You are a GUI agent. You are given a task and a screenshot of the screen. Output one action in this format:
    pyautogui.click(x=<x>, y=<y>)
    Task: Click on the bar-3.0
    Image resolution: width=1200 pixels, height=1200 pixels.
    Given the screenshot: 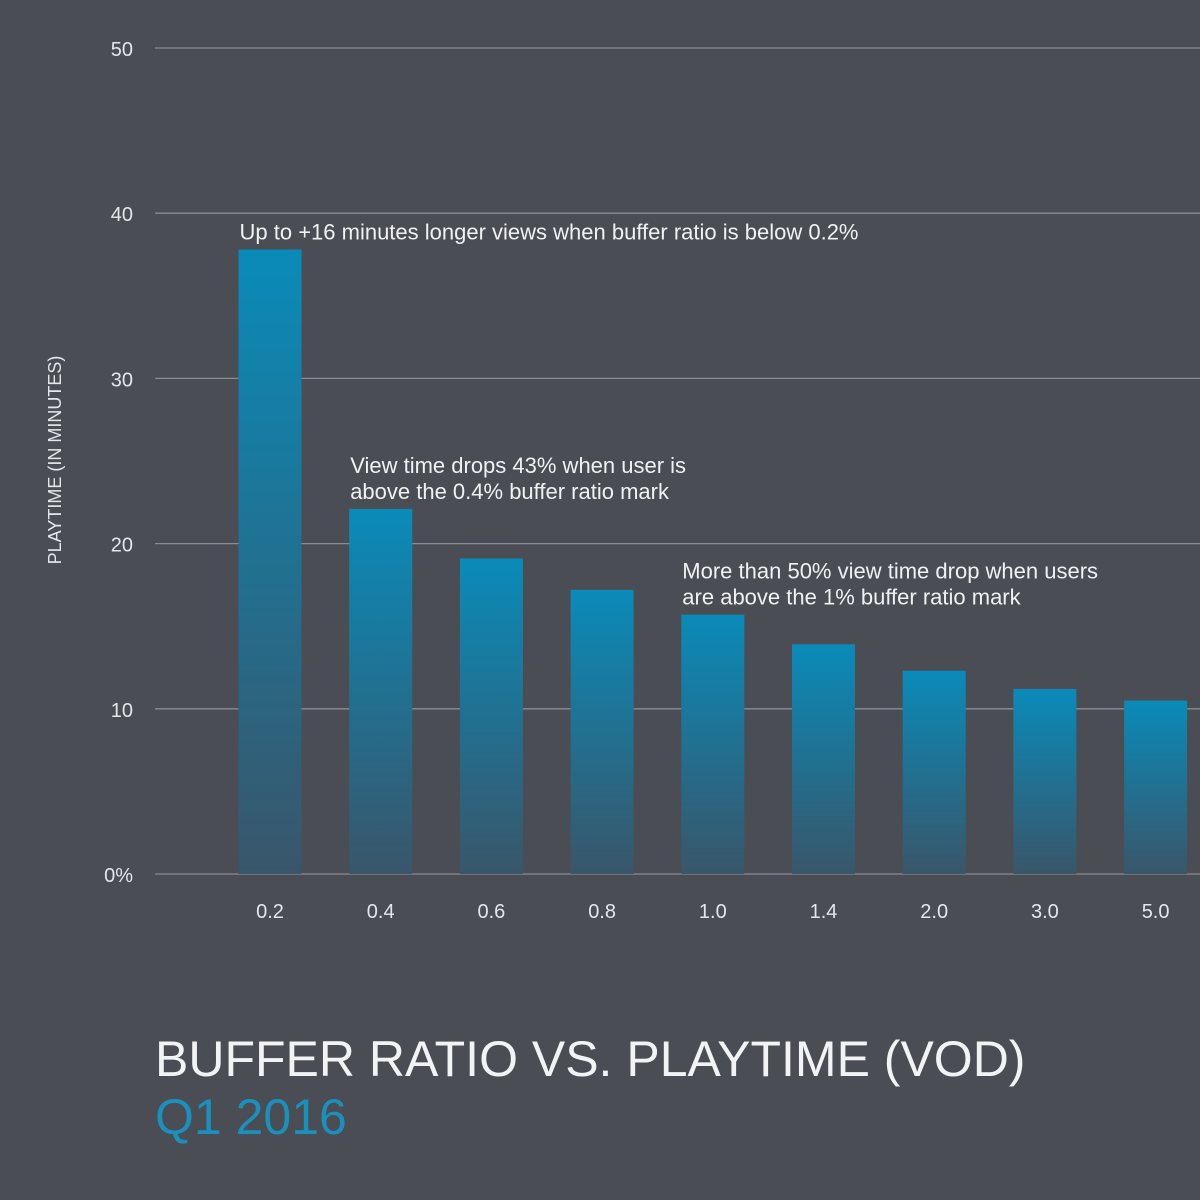 What is the action you would take?
    pyautogui.click(x=1045, y=781)
    